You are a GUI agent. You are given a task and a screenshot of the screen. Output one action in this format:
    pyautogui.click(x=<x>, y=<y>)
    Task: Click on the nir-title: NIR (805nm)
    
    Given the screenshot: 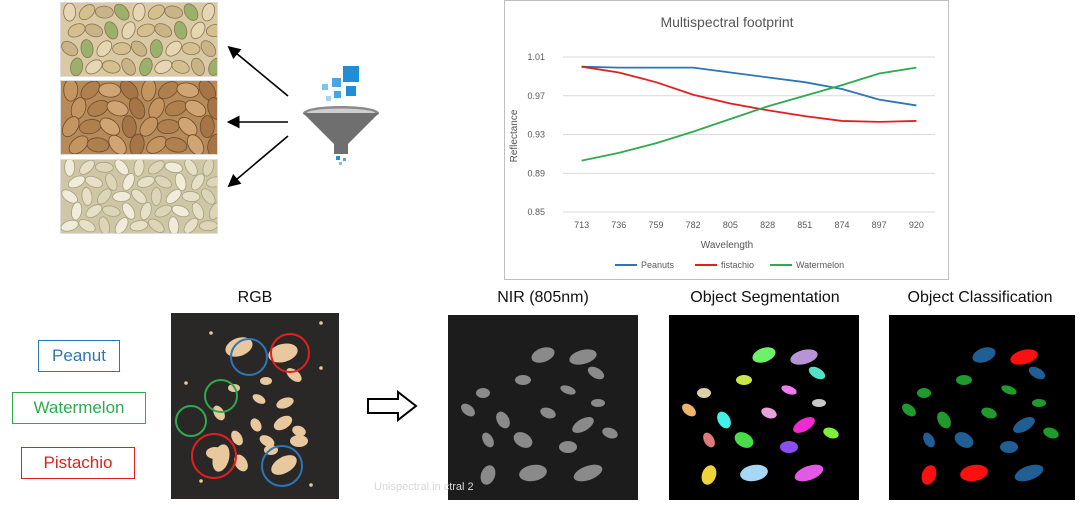 What is the action you would take?
    pyautogui.click(x=543, y=297)
    